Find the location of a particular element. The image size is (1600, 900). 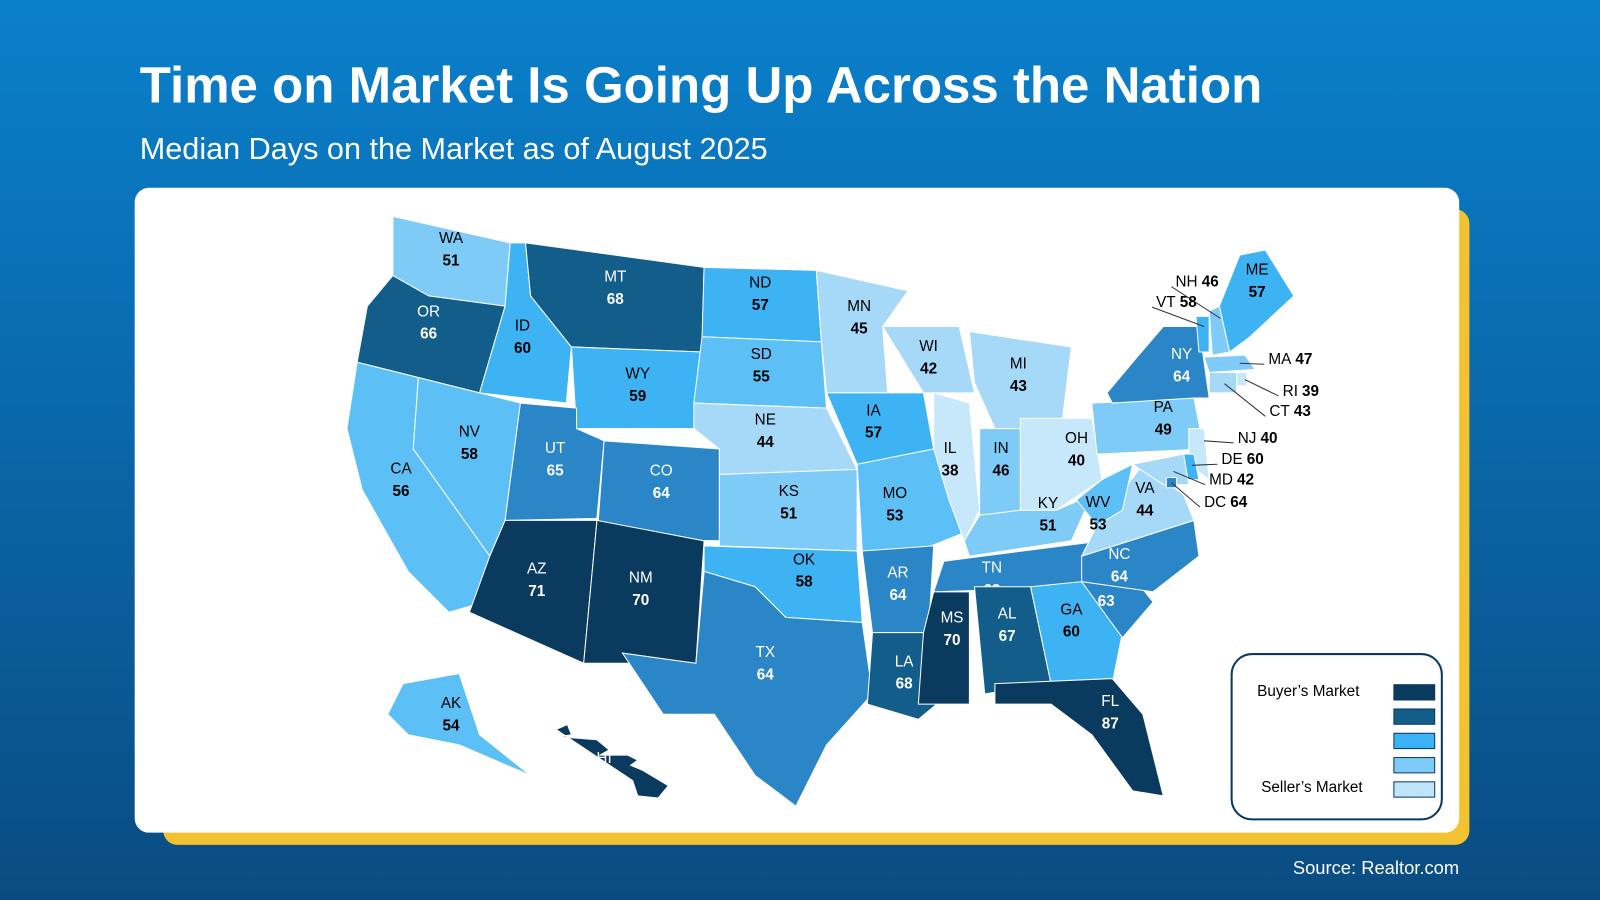

state-value: 66 is located at coordinates (428, 334).